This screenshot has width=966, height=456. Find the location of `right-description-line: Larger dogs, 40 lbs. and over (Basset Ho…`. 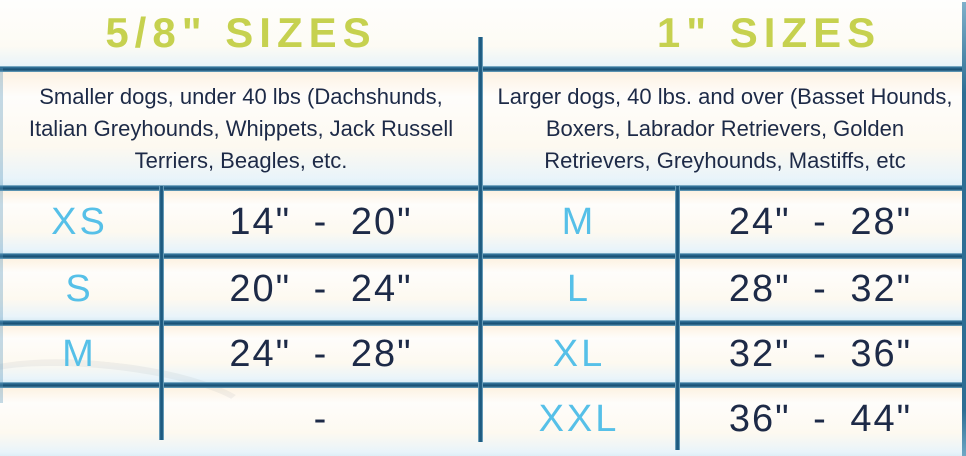

right-description-line: Larger dogs, 40 lbs. and over (Basset Ho… is located at coordinates (725, 97).